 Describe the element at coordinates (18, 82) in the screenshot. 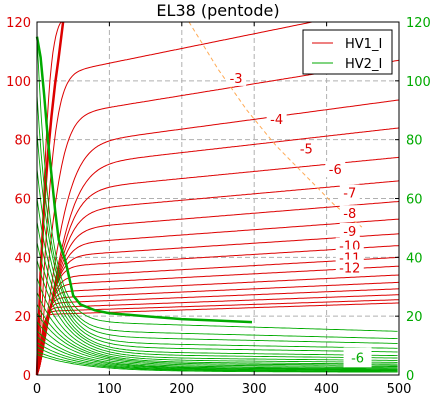

I see `y-tick-label-left: 100` at that location.